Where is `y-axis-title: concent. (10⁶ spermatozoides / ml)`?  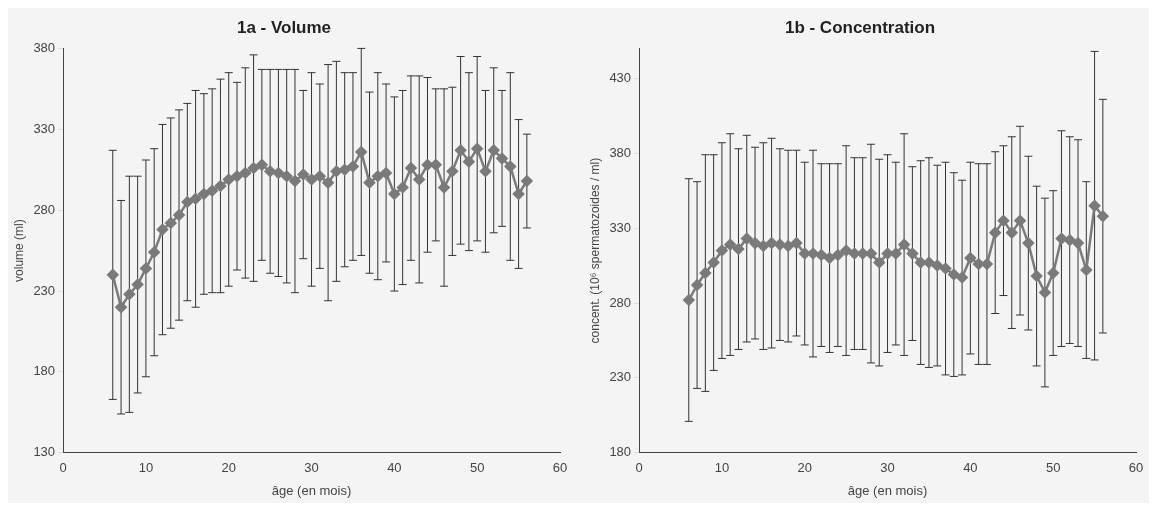 y-axis-title: concent. (10⁶ spermatozoides / ml) is located at coordinates (594, 250).